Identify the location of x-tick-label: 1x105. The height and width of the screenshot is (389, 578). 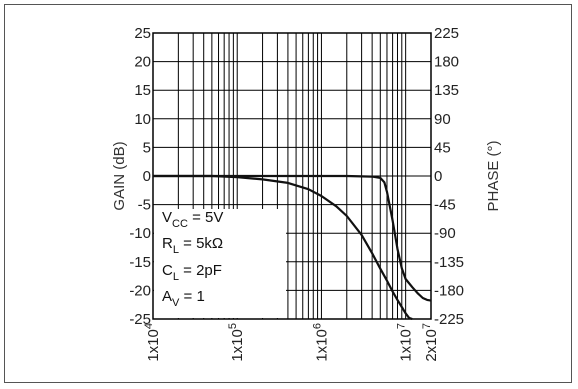
(236, 342).